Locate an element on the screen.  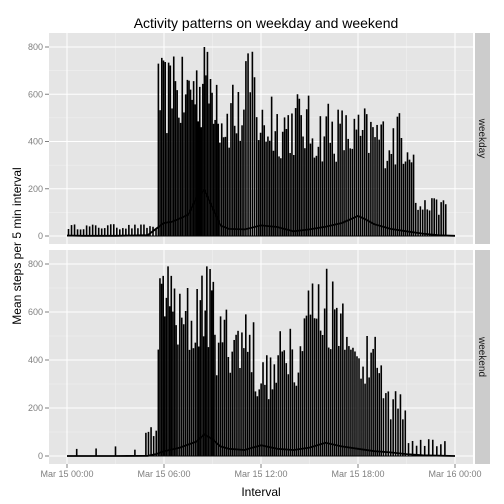
x-tick-label: Mar 15 12:00 is located at coordinates (260, 474).